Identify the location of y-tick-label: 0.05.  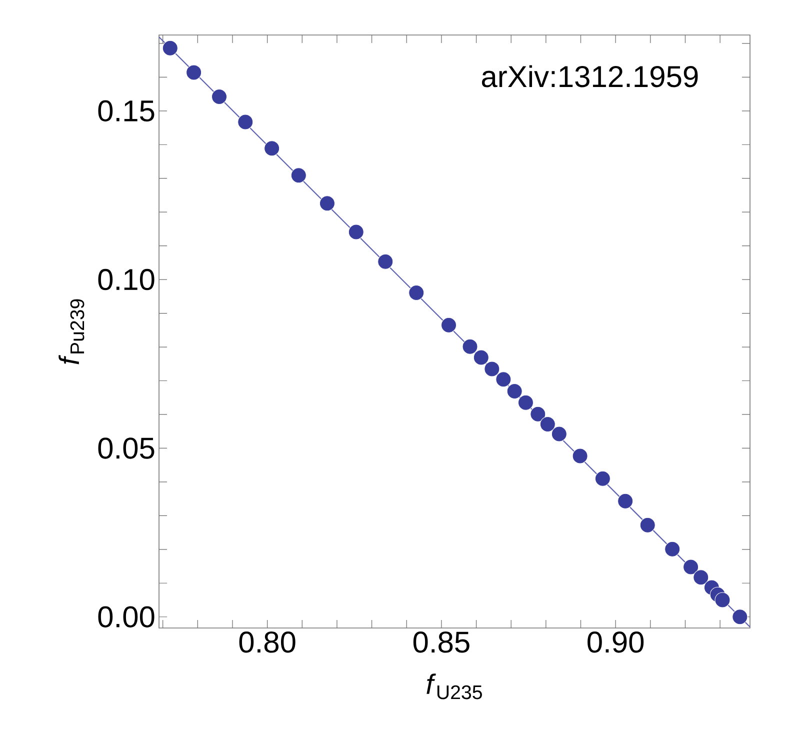
(126, 448).